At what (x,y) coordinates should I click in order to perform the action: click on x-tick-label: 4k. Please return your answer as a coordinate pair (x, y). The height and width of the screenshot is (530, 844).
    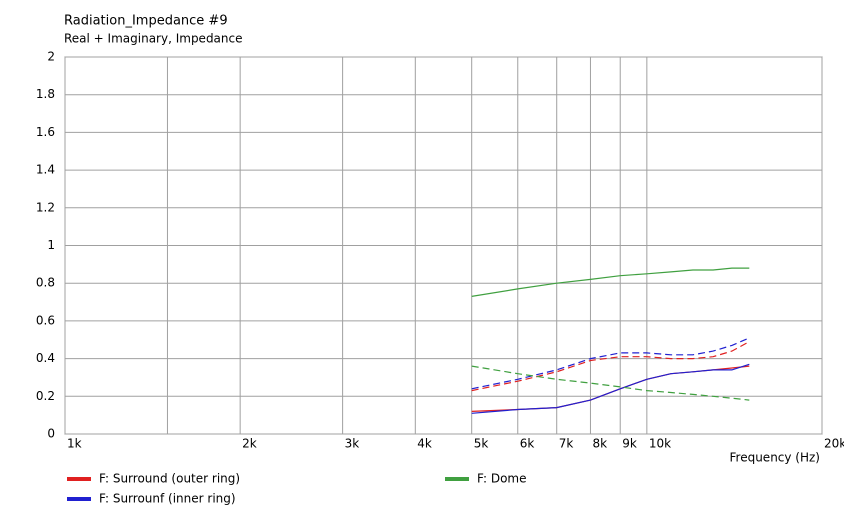
    Looking at the image, I should click on (424, 444).